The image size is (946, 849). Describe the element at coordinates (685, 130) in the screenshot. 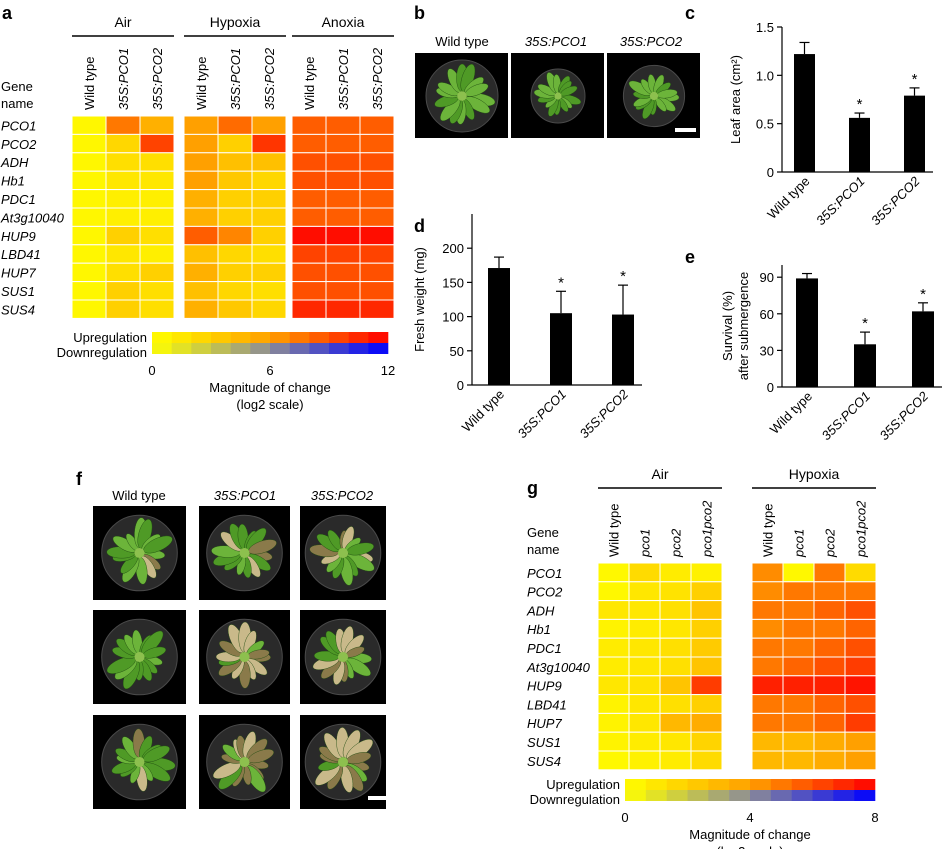

I see `scale-bar` at that location.